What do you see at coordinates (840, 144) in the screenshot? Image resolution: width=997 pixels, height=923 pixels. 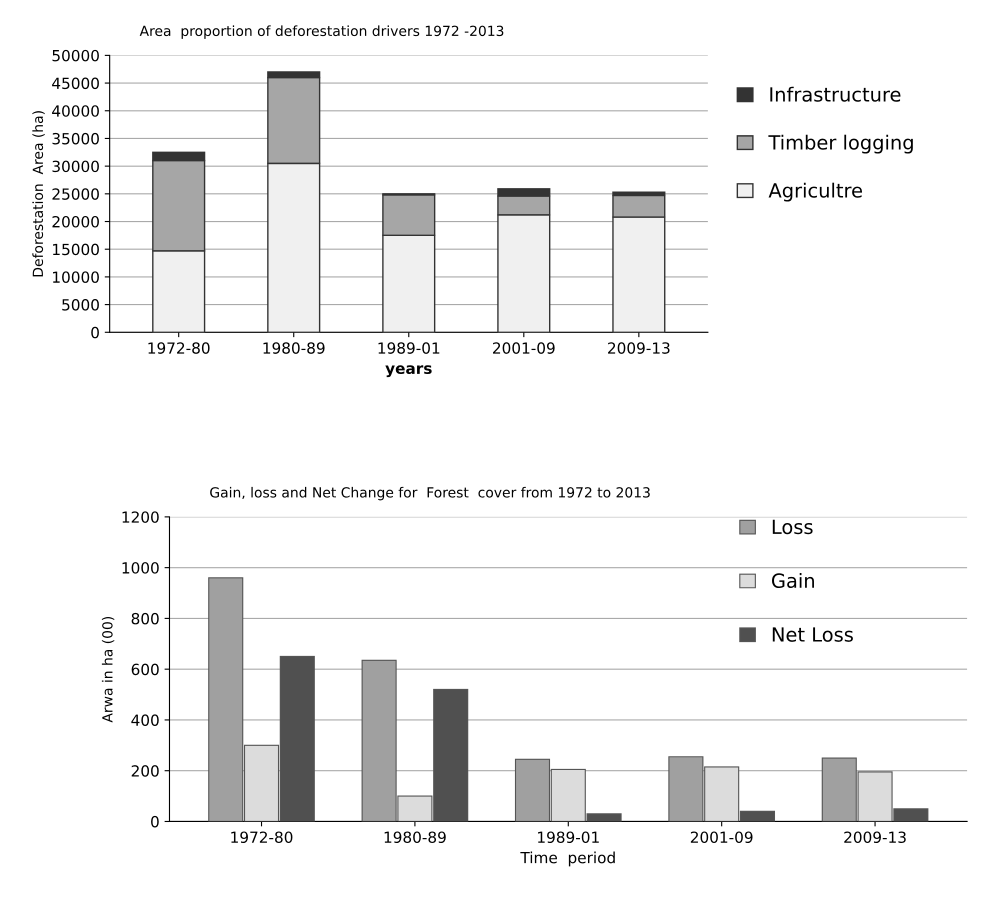 I see `legend-label: Timber logging` at bounding box center [840, 144].